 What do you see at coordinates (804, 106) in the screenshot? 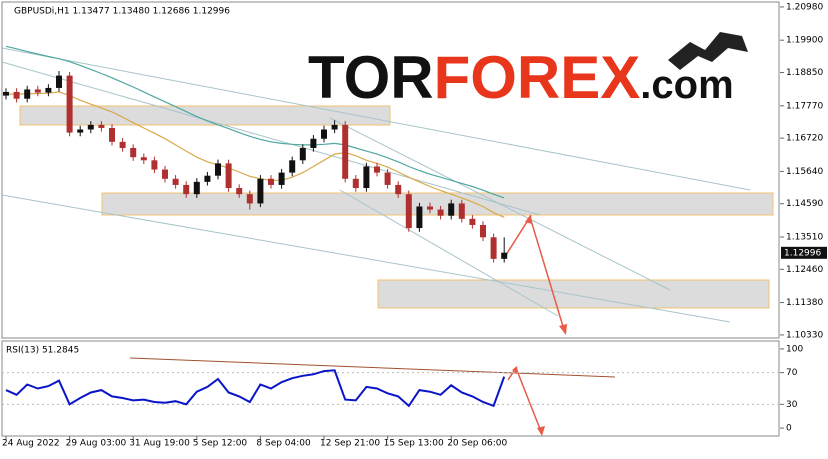
I see `y-tick-label: 1.17770` at bounding box center [804, 106].